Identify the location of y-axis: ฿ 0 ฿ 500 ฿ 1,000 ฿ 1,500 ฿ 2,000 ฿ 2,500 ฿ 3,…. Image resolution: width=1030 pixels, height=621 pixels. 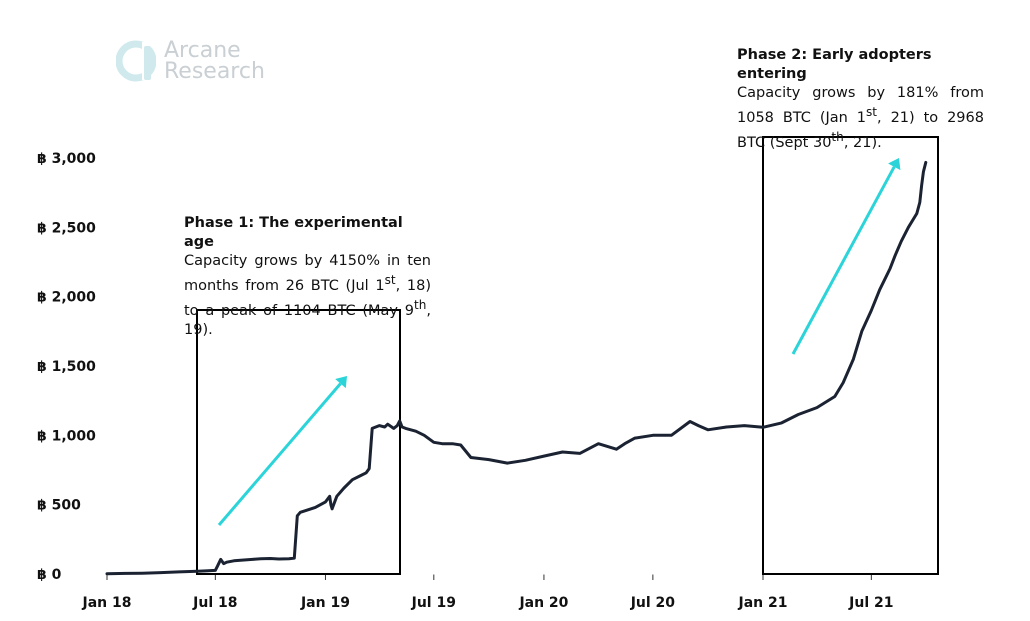
(66, 367).